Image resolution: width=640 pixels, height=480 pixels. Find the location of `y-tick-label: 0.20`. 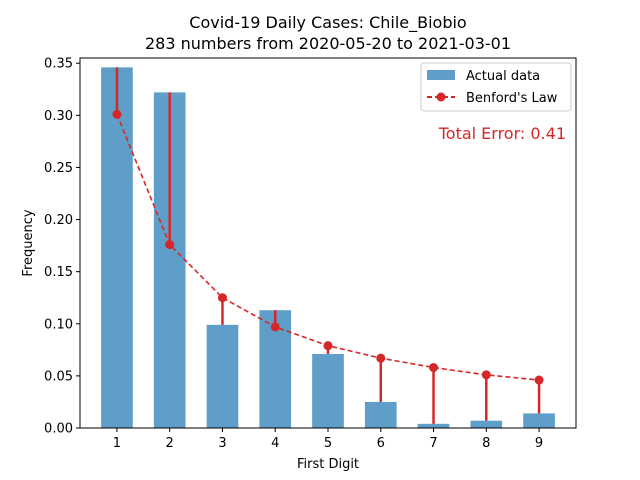

y-tick-label: 0.20 is located at coordinates (58, 220).